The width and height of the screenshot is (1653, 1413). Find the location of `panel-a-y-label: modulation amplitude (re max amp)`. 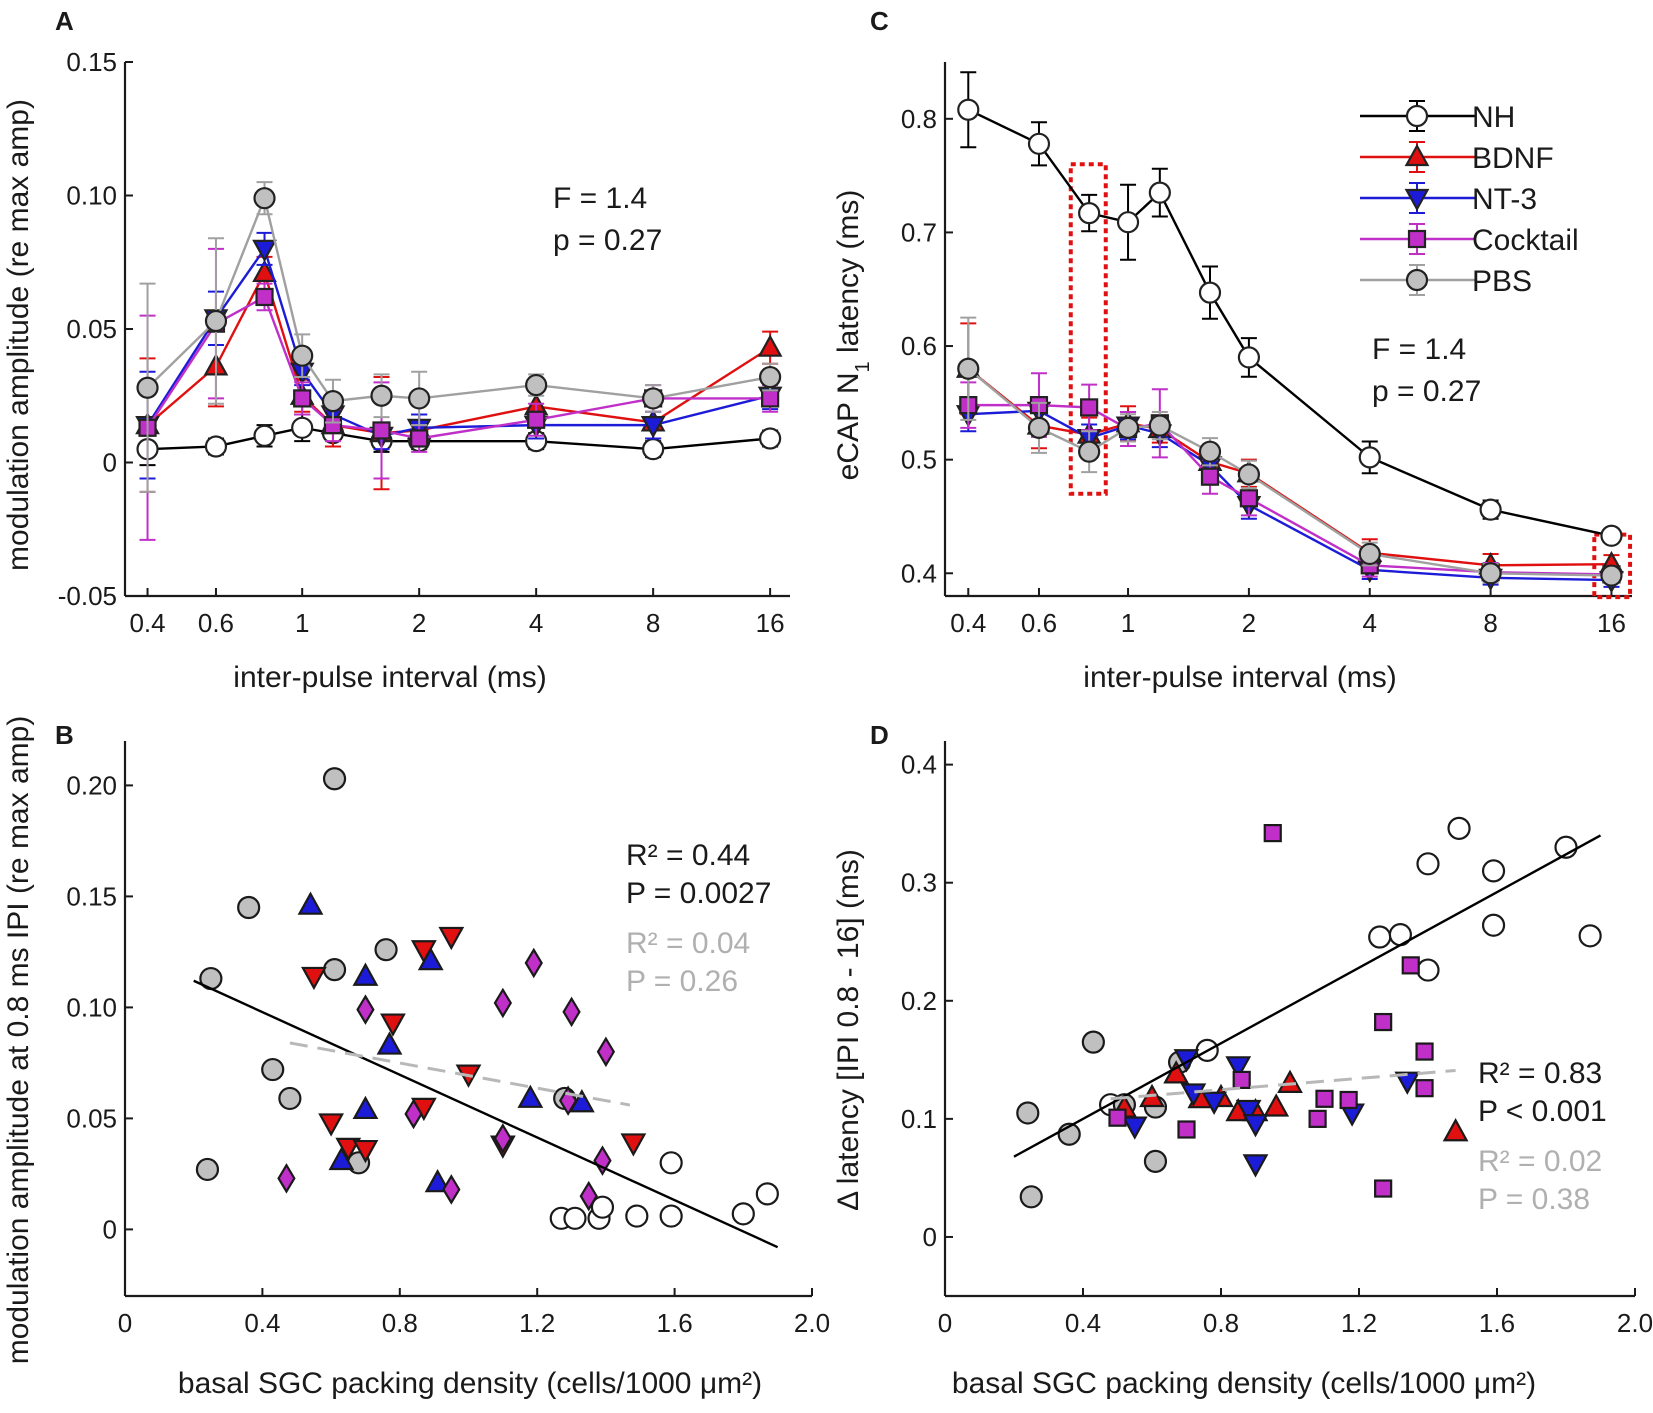

panel-a-y-label: modulation amplitude (re max amp) is located at coordinates (18, 335).